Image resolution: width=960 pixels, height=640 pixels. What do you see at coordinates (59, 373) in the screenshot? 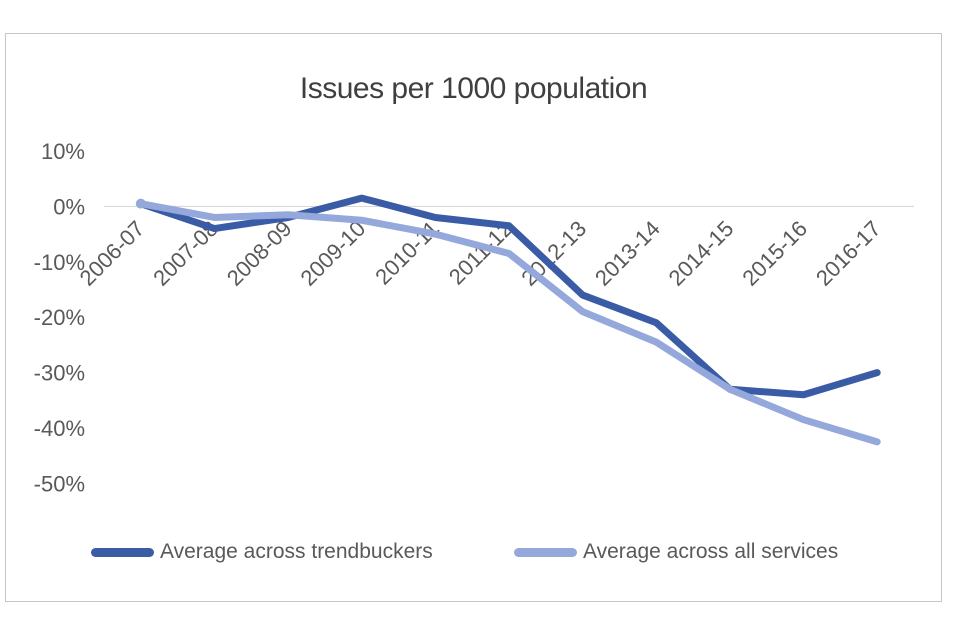
I see `y-tick-label: -30%` at bounding box center [59, 373].